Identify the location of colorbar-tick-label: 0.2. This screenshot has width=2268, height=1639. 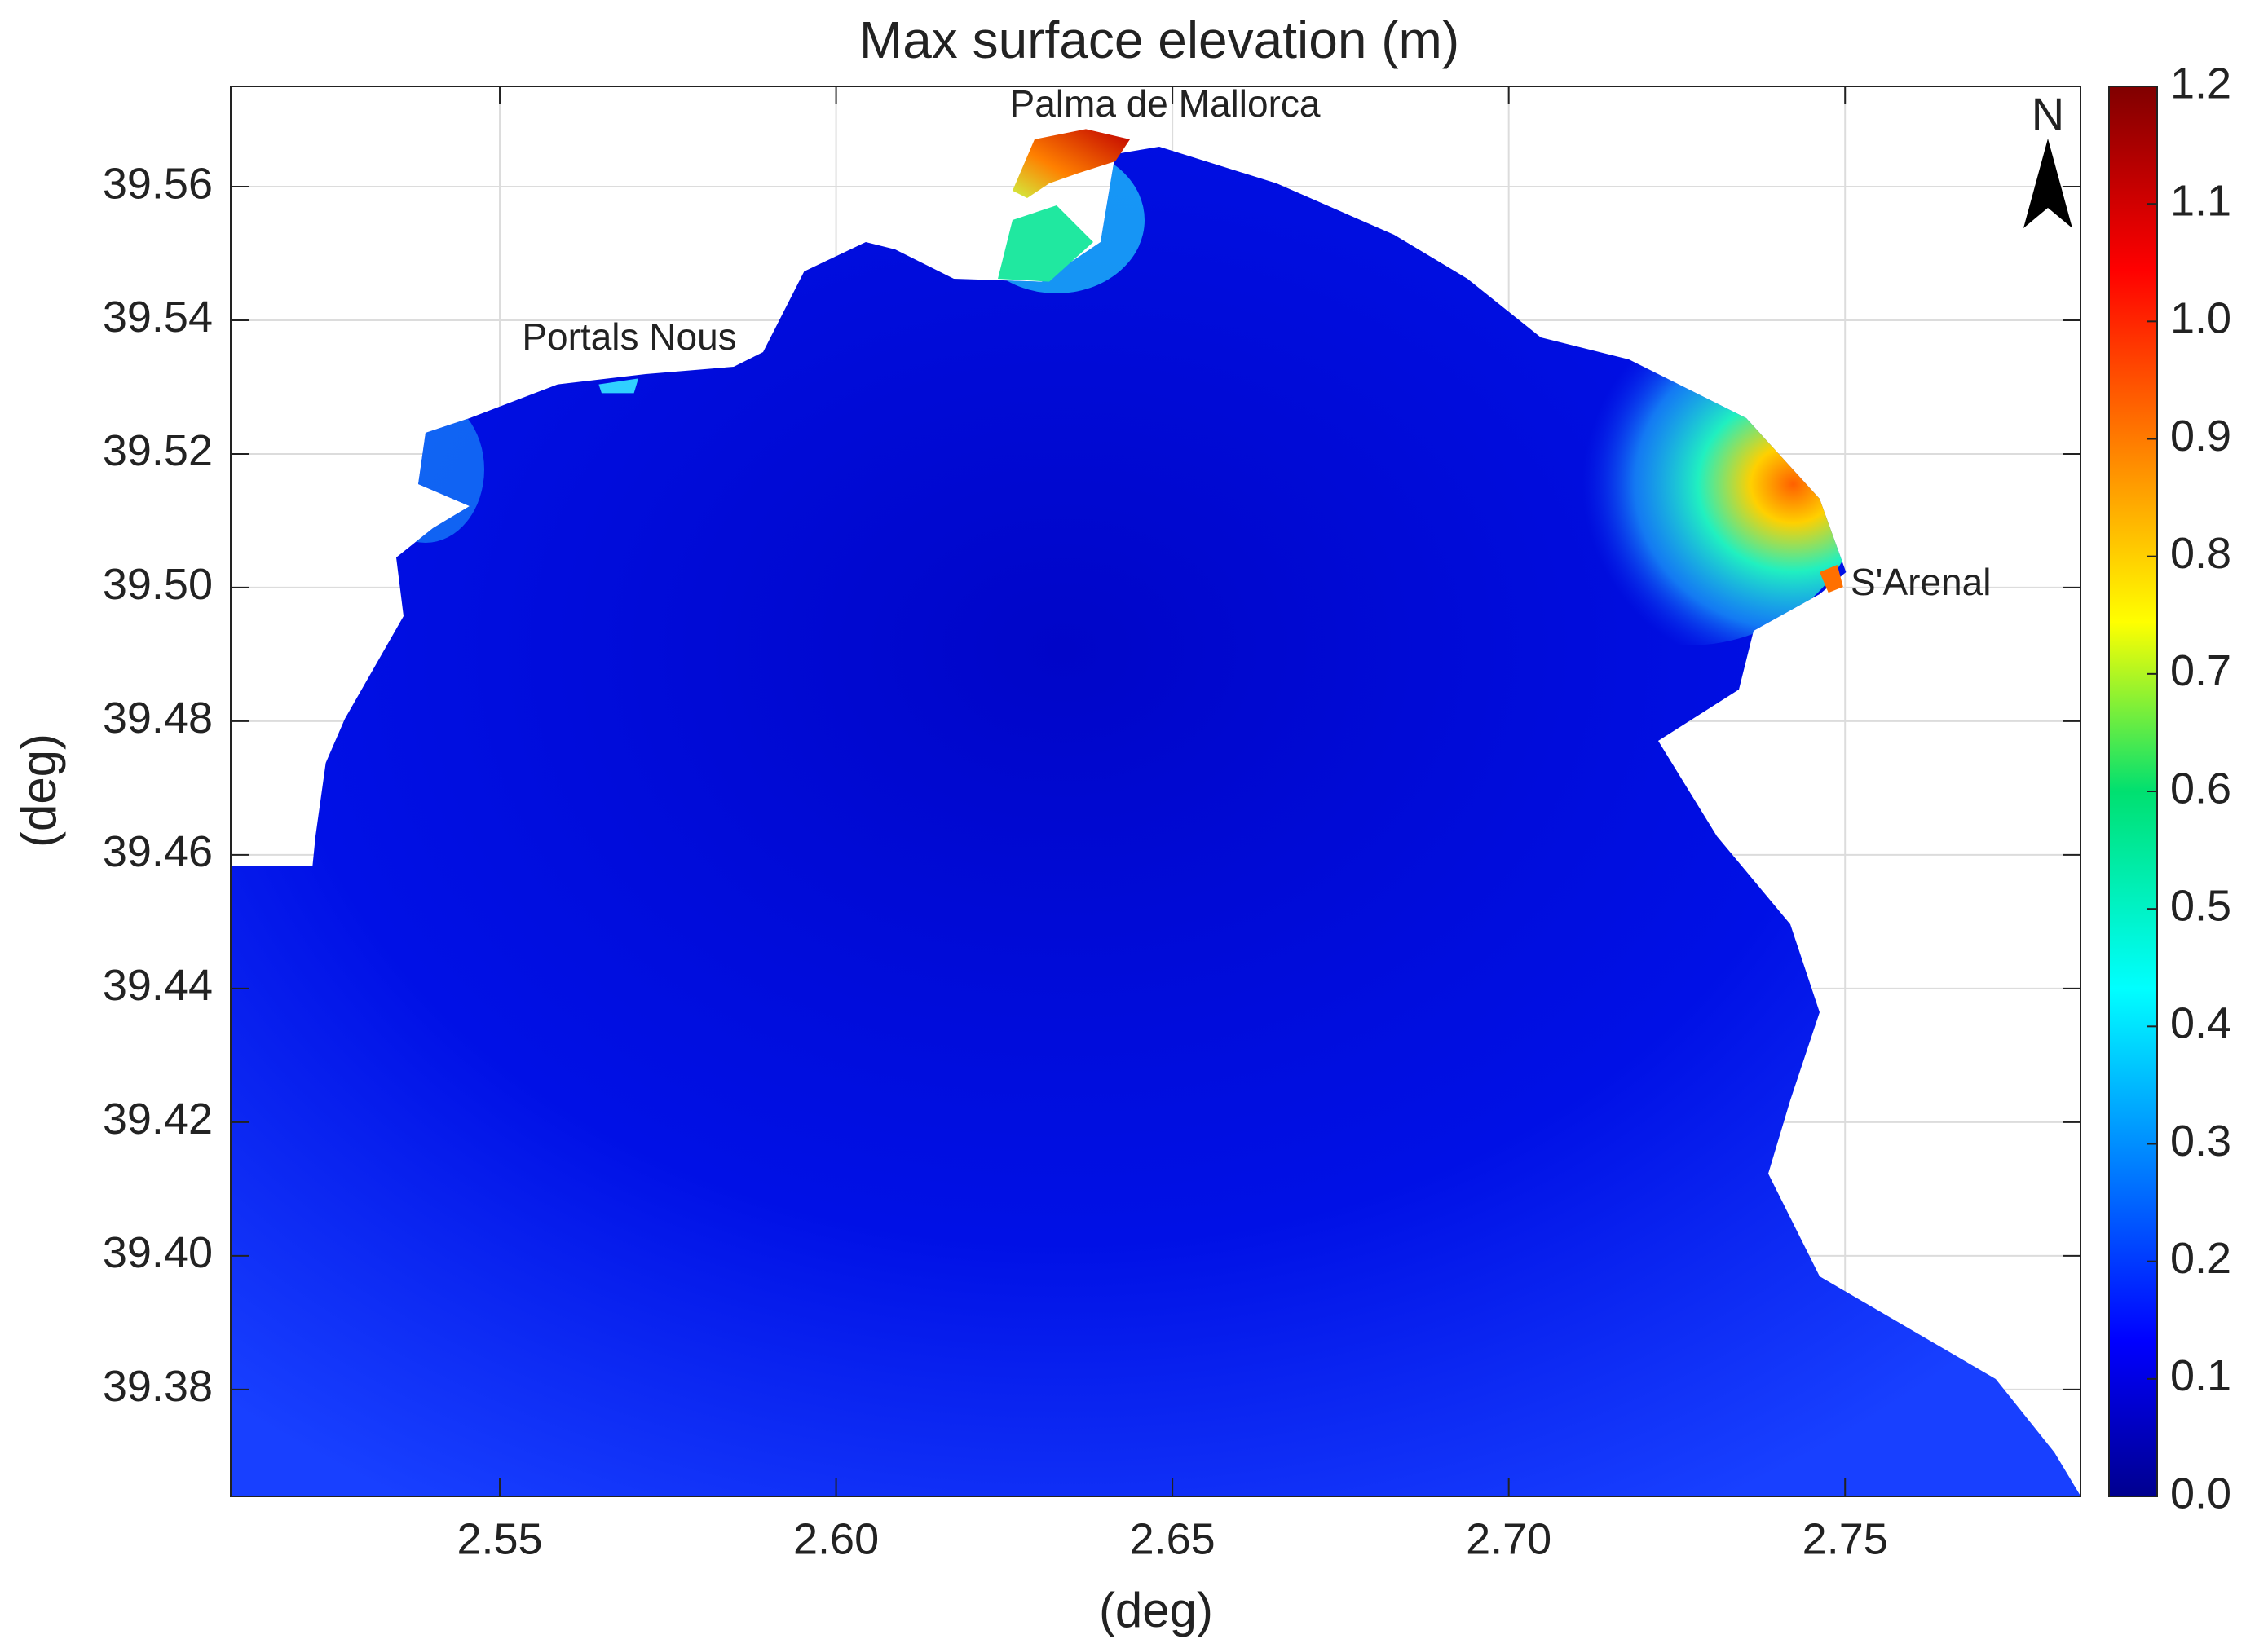
(2200, 1258).